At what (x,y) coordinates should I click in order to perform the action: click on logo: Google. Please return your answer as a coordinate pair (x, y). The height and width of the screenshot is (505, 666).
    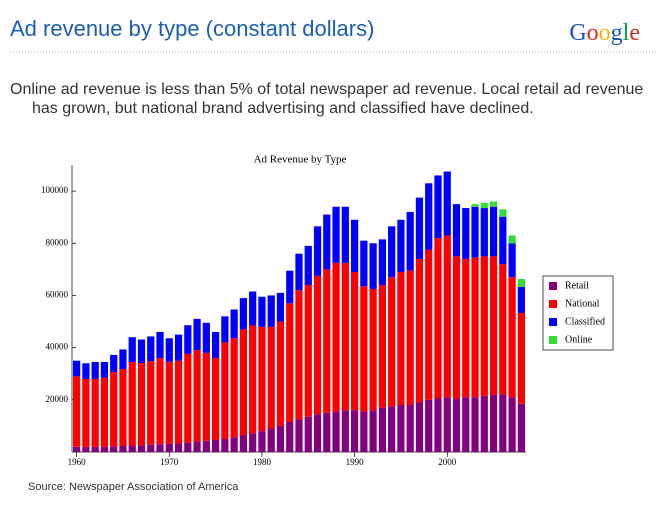
    Looking at the image, I should click on (604, 33).